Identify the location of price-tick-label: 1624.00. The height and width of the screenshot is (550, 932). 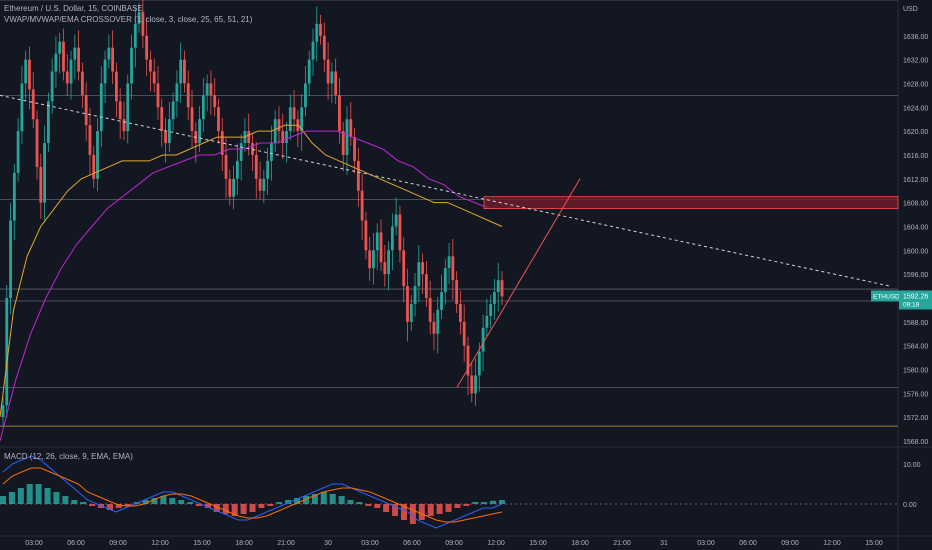
(915, 108).